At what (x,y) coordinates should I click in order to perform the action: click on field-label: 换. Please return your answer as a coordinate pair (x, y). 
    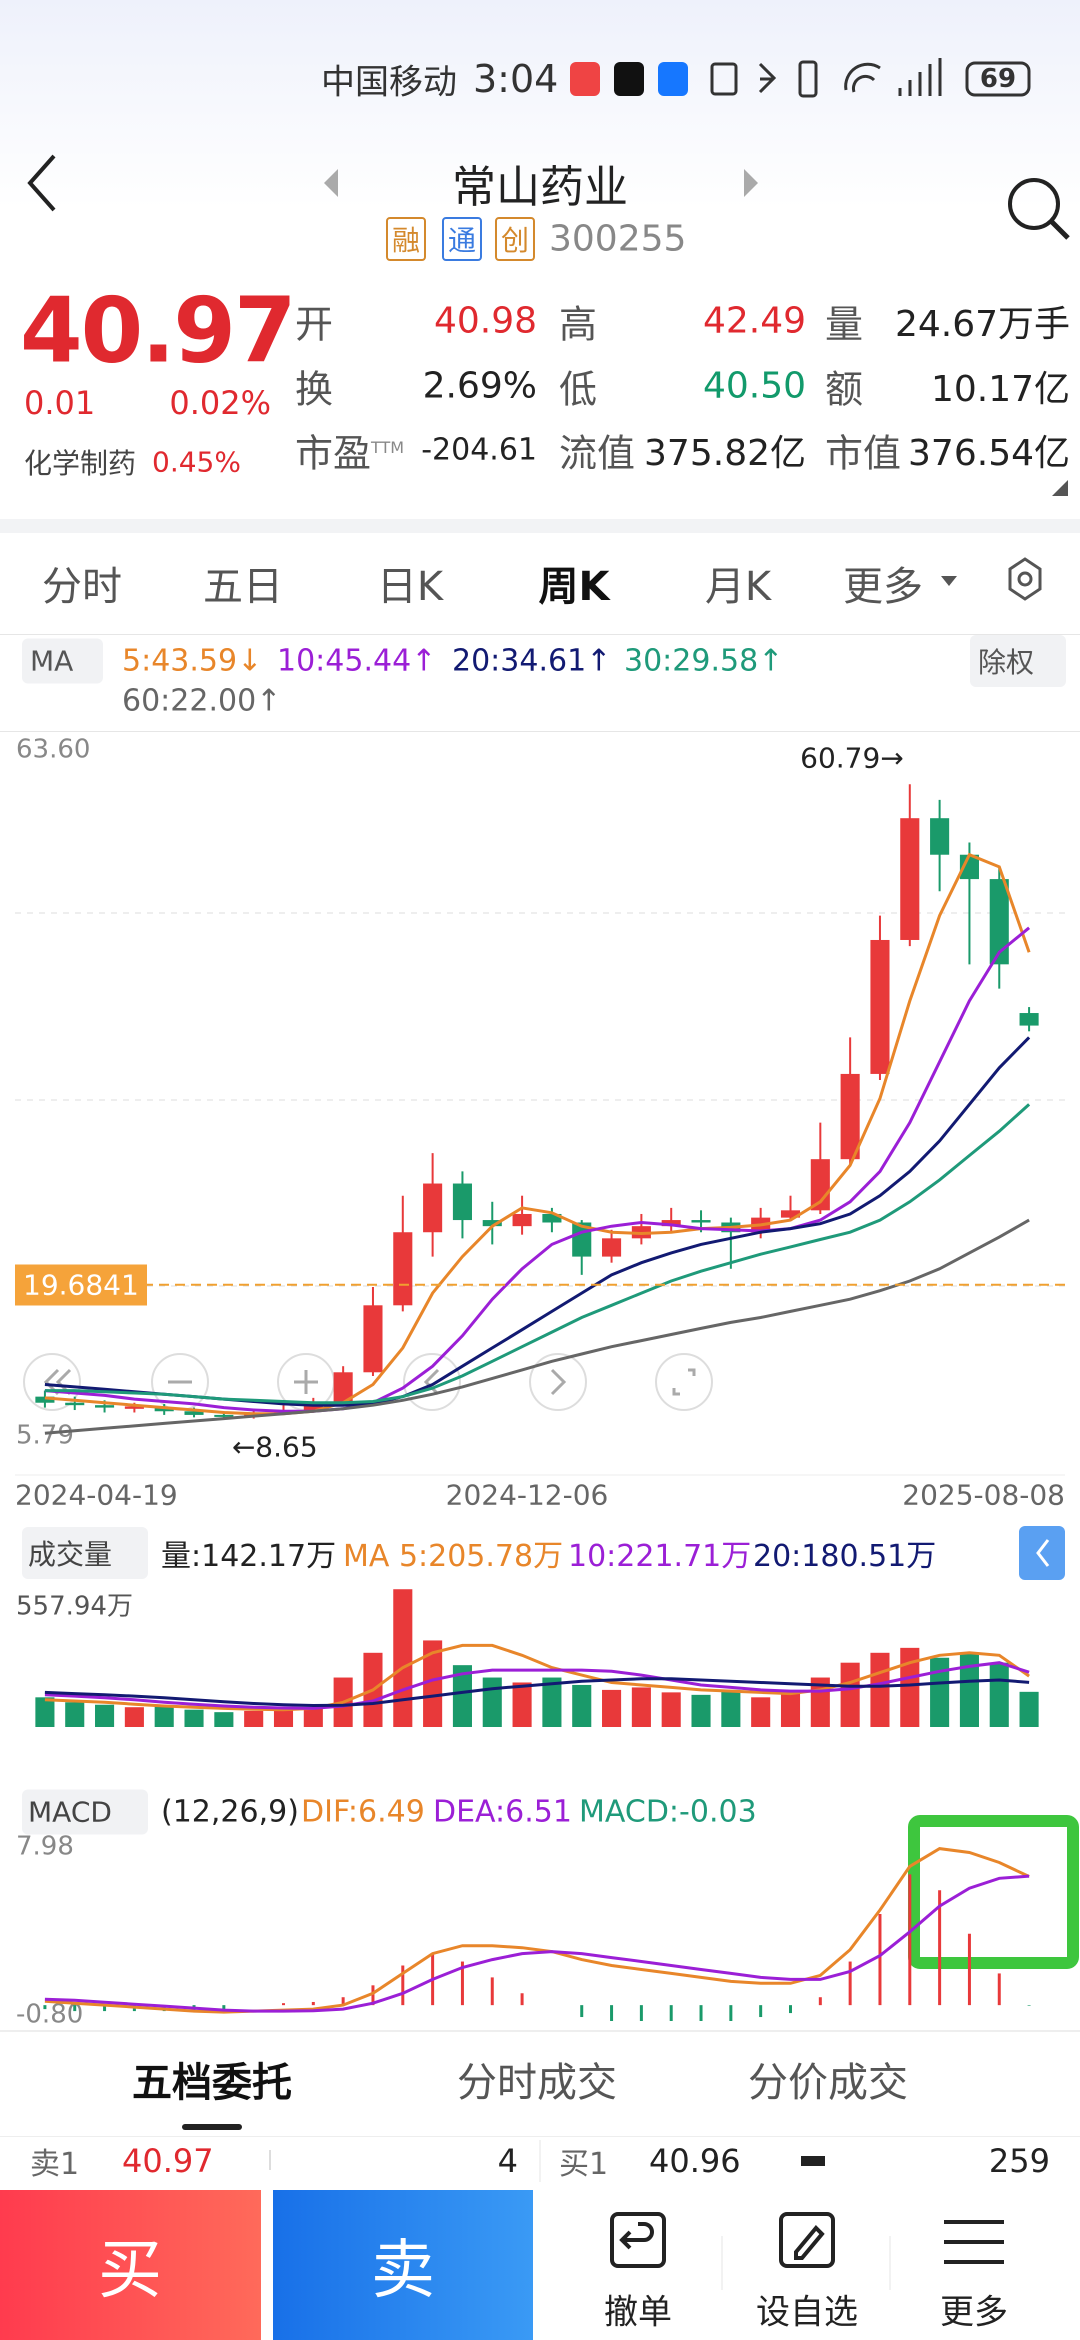
    Looking at the image, I should click on (314, 389).